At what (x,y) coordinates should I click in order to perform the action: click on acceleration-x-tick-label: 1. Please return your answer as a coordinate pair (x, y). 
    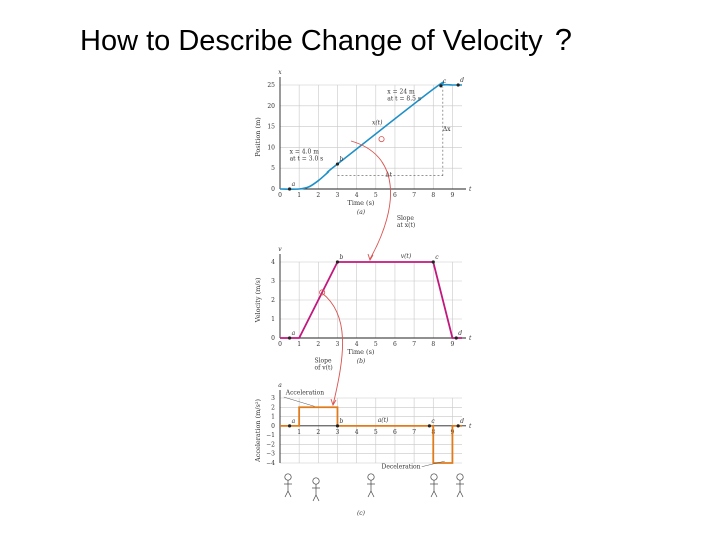
    Looking at the image, I should click on (299, 432).